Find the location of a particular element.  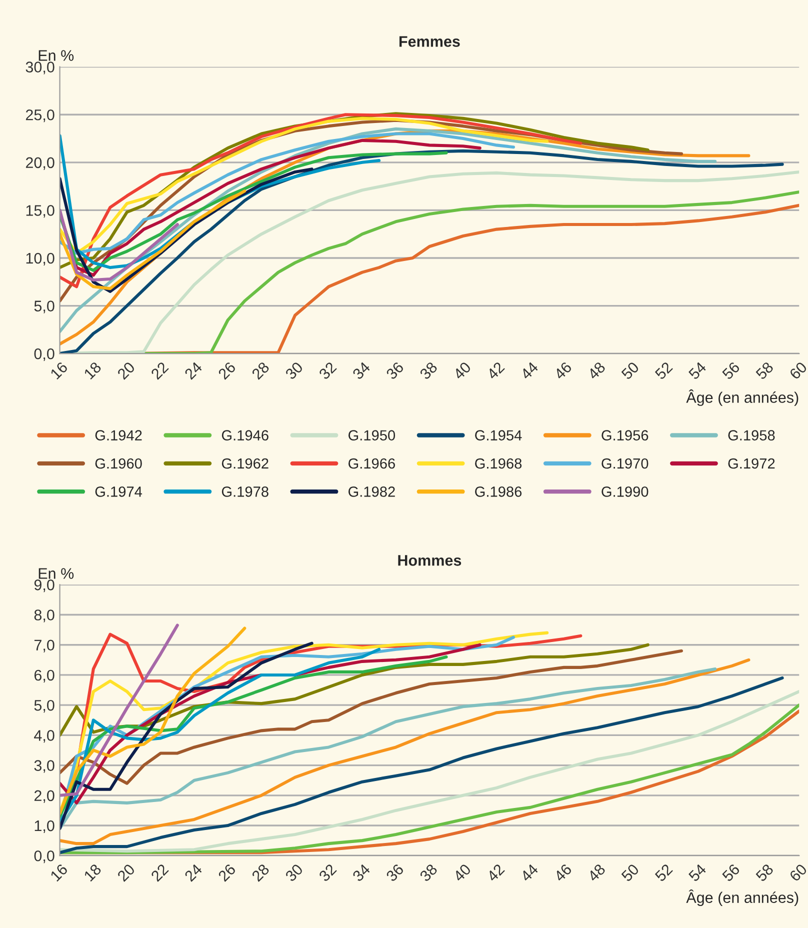

legend-label: G.1968 is located at coordinates (498, 463).